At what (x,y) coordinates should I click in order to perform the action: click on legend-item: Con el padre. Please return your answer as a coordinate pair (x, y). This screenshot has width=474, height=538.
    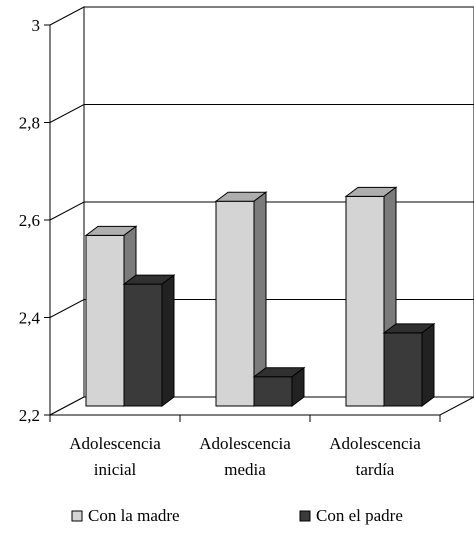
    Looking at the image, I should click on (351, 515).